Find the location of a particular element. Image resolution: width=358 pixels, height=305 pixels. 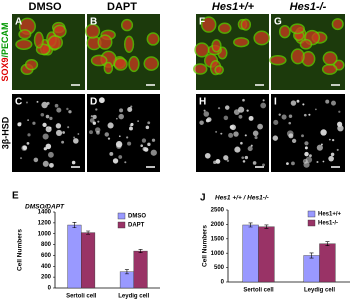

y-tick-label: 2500 is located at coordinates (218, 211).